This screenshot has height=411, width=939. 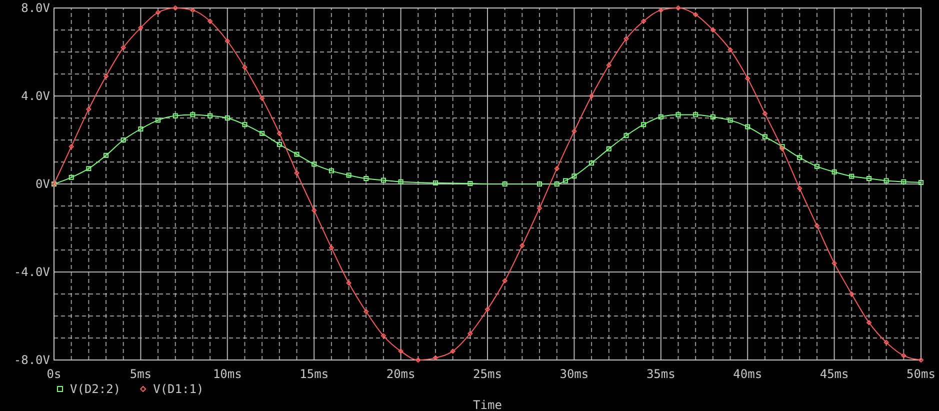 What do you see at coordinates (32, 272) in the screenshot?
I see `y-tick-label: -4.0V` at bounding box center [32, 272].